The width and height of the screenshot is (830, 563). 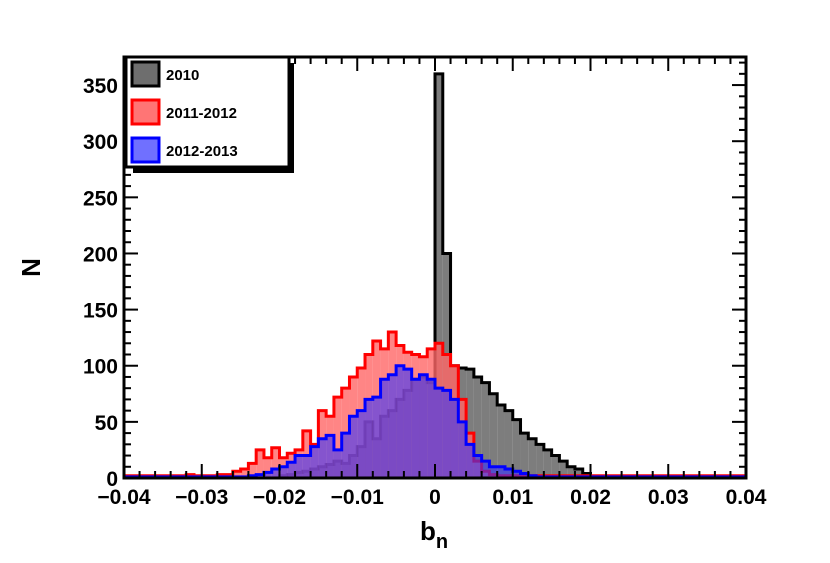 What do you see at coordinates (442, 542) in the screenshot?
I see `x-axis-title-subscript: n` at bounding box center [442, 542].